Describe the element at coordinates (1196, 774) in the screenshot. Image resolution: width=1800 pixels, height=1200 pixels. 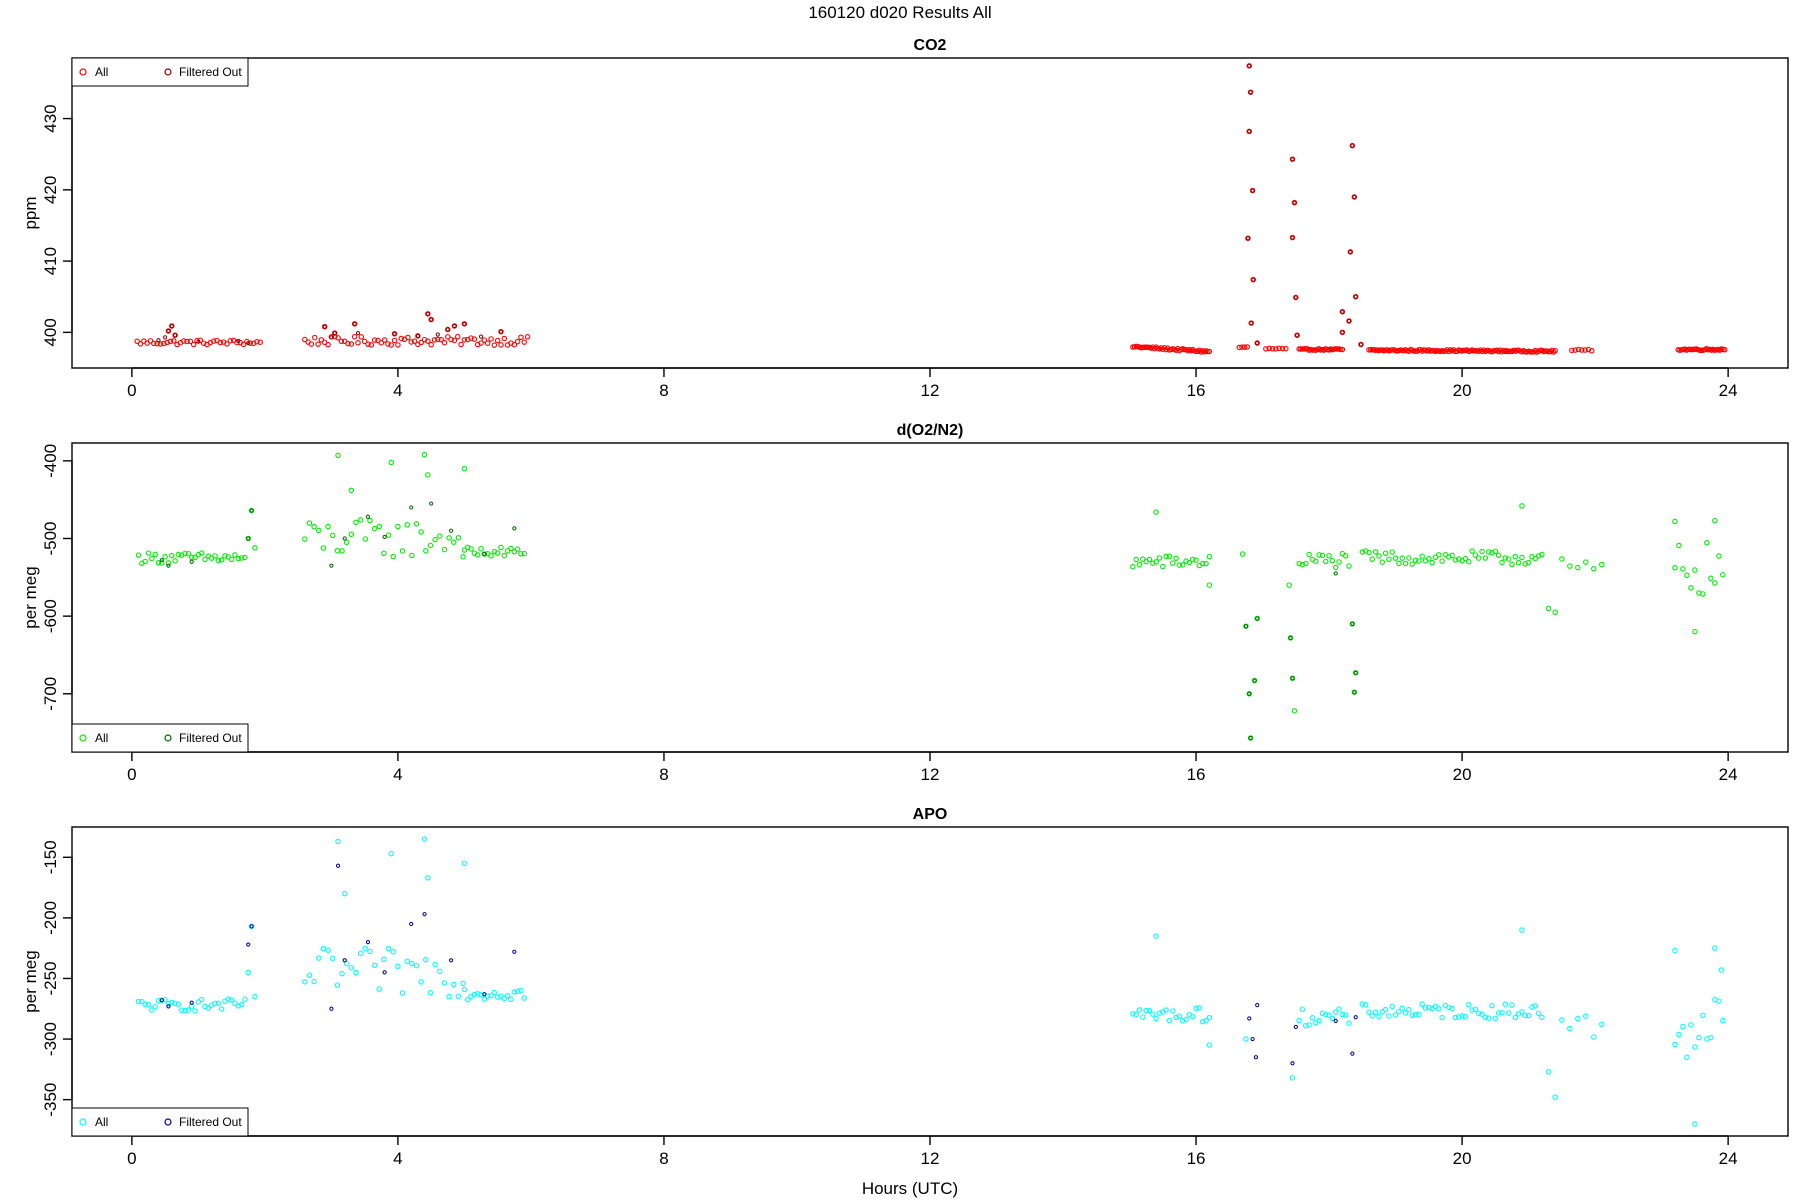
I see `x-tick-label: 16` at that location.